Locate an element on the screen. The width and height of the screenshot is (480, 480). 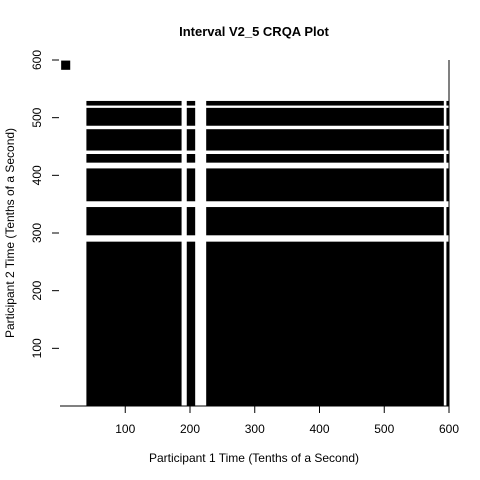
x-tick-label-3: 400 is located at coordinates (319, 429).